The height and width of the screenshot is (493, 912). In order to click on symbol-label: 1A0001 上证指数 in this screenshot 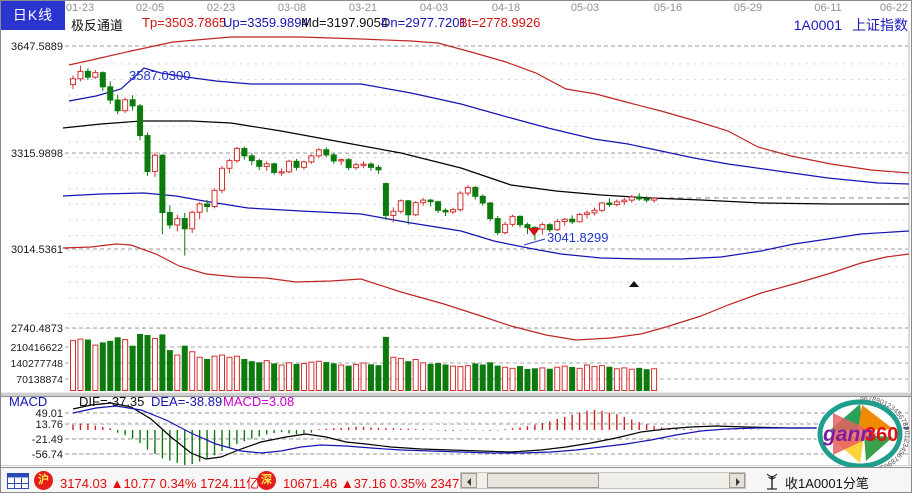, I will do `click(850, 25)`.